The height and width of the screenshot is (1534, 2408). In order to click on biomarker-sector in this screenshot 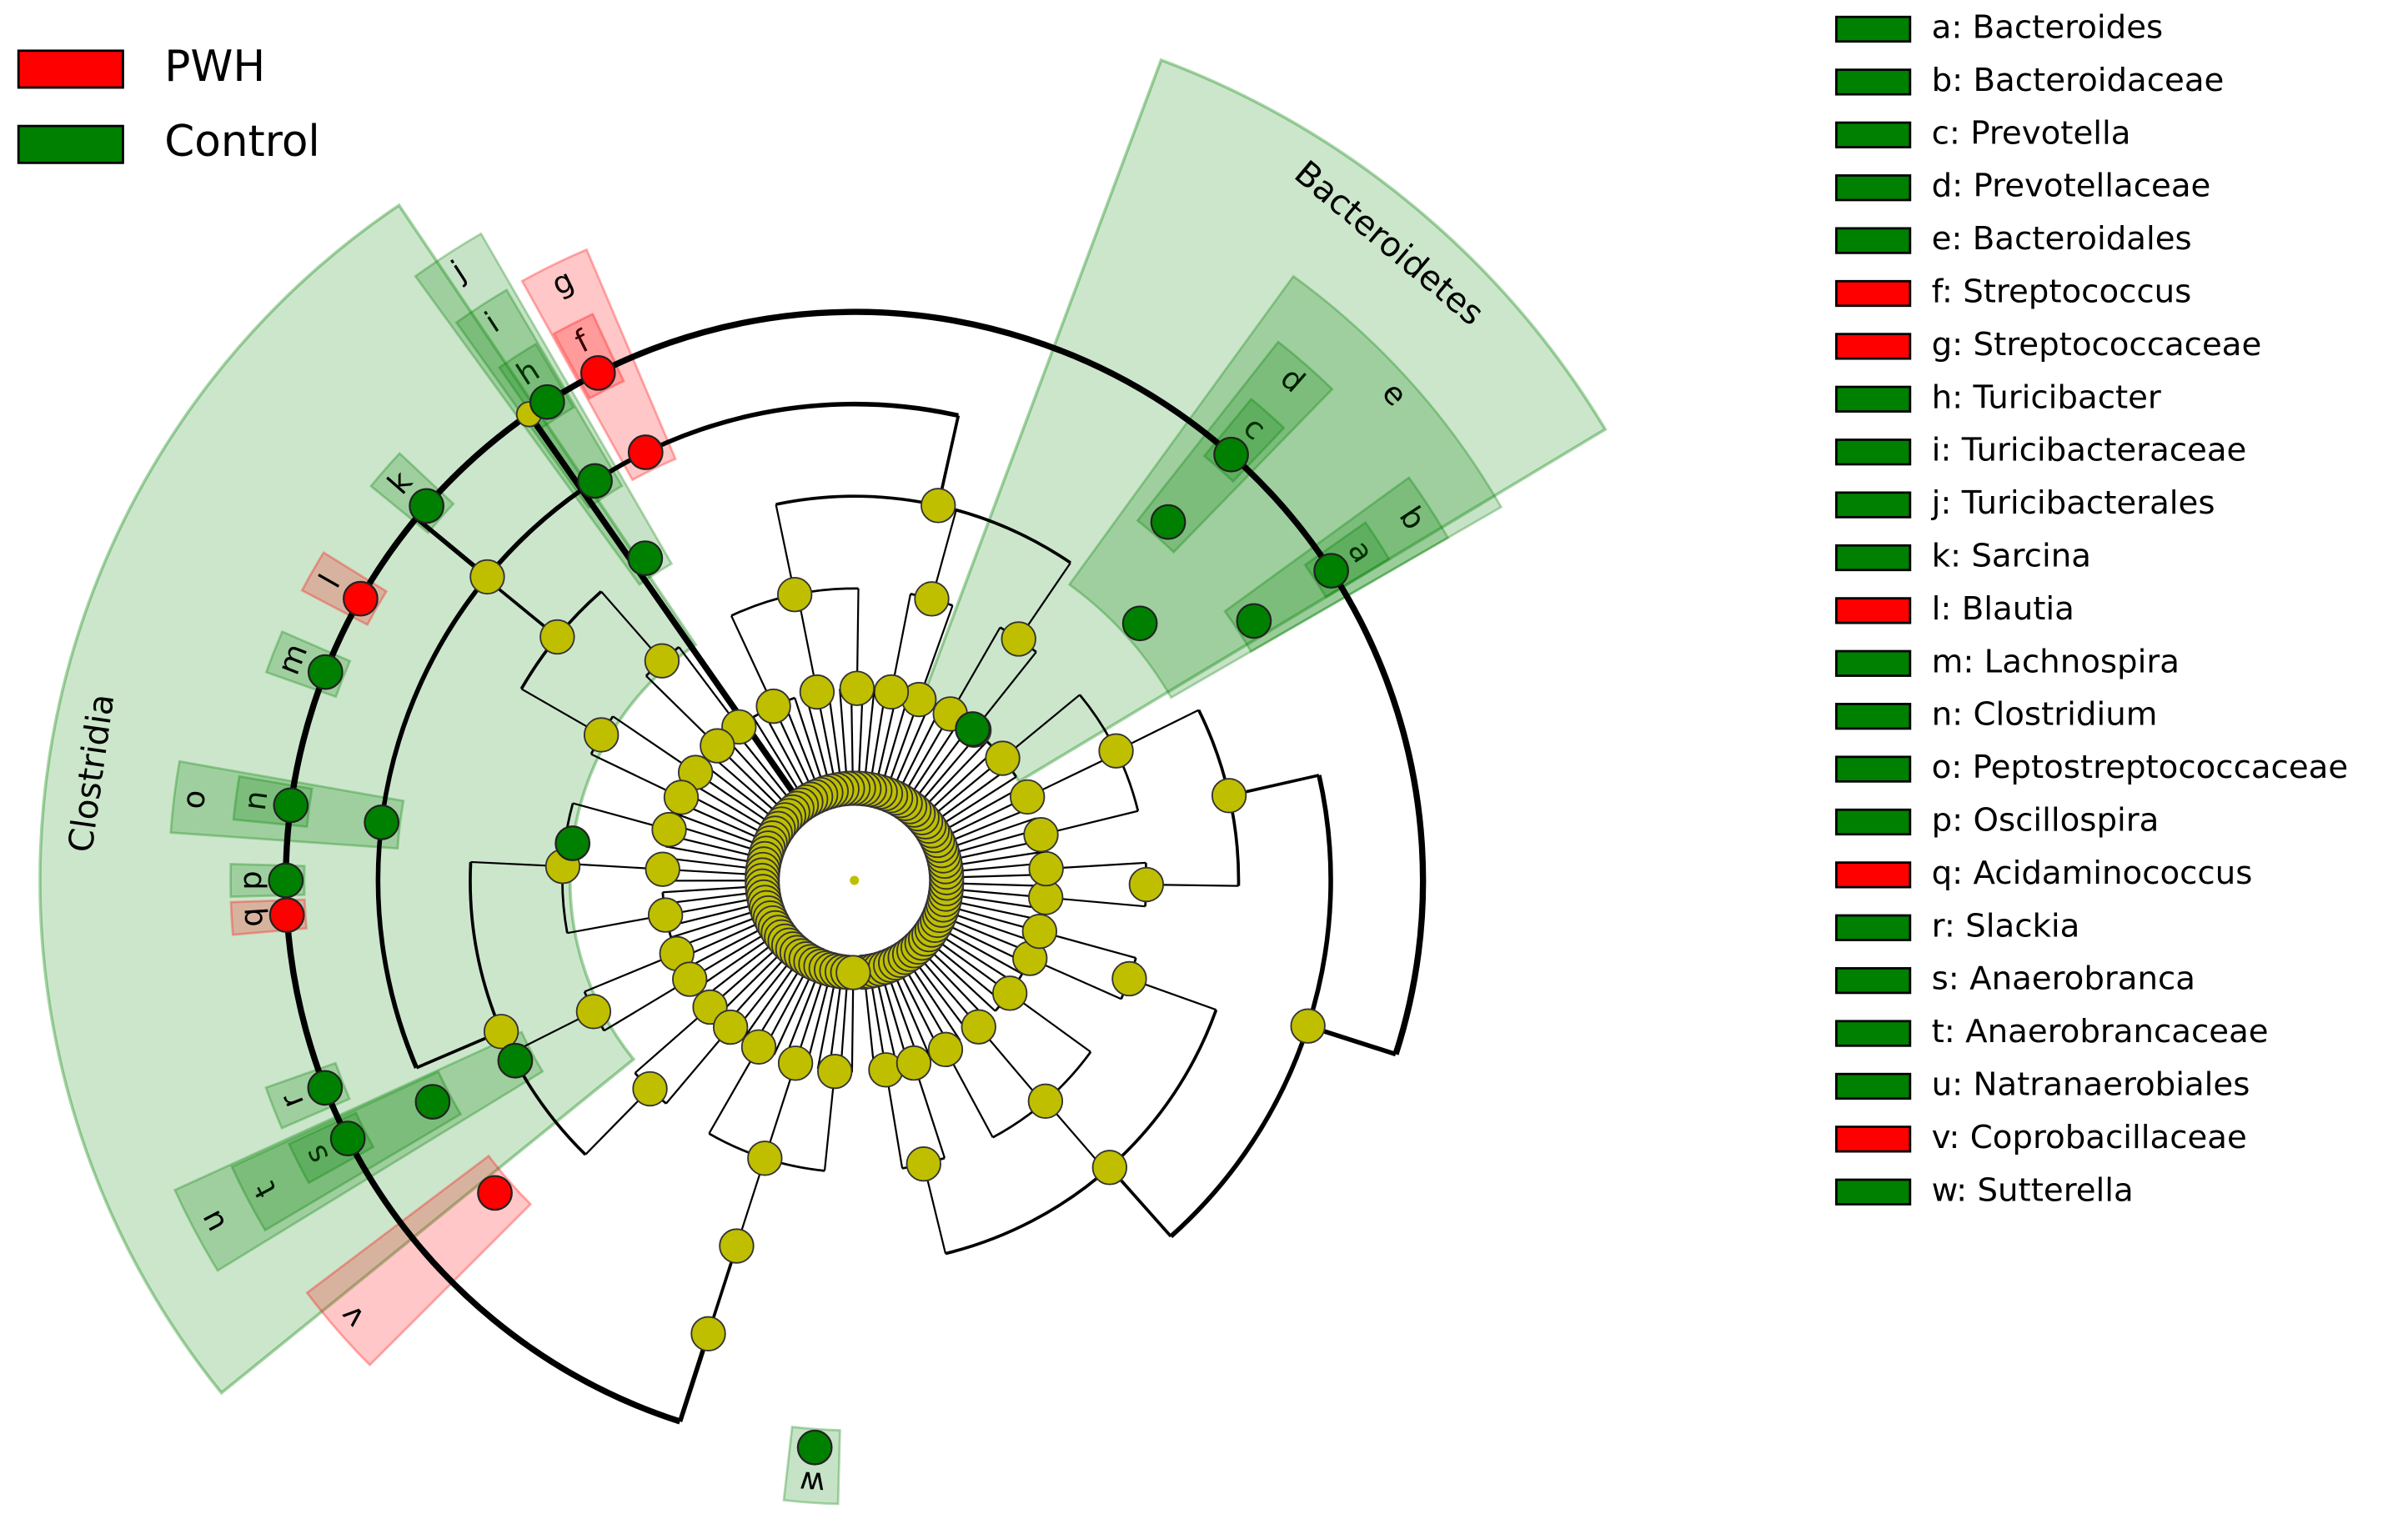, I will do `click(1285, 487)`.